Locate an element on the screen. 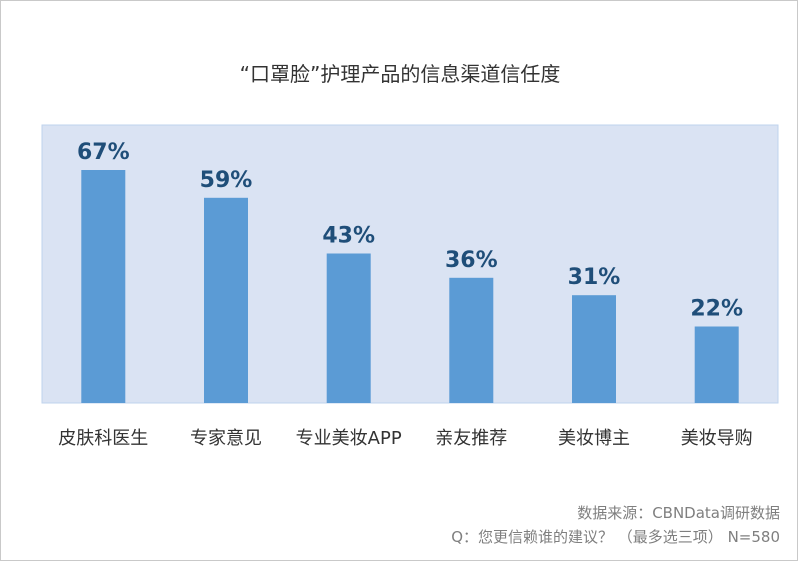 This screenshot has height=563, width=800. category-label-3: 专业美妆APP is located at coordinates (349, 438).